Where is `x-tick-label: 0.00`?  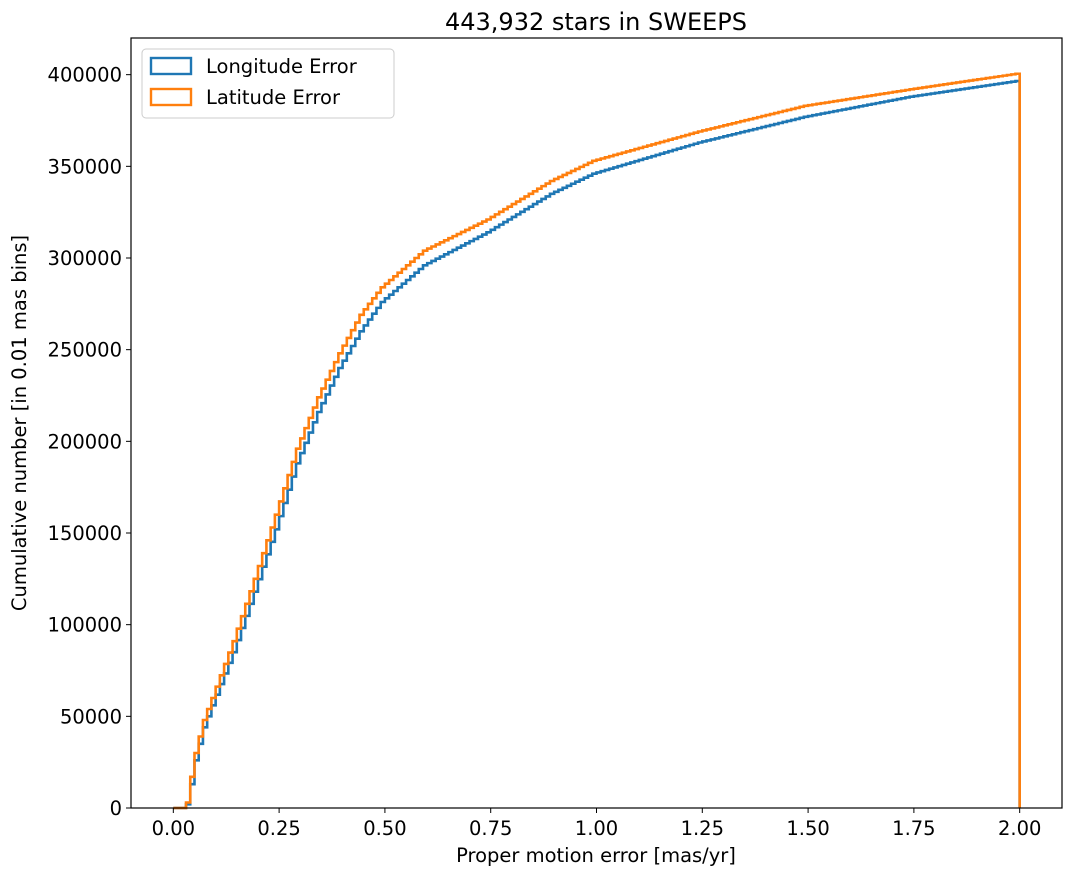 x-tick-label: 0.00 is located at coordinates (173, 828).